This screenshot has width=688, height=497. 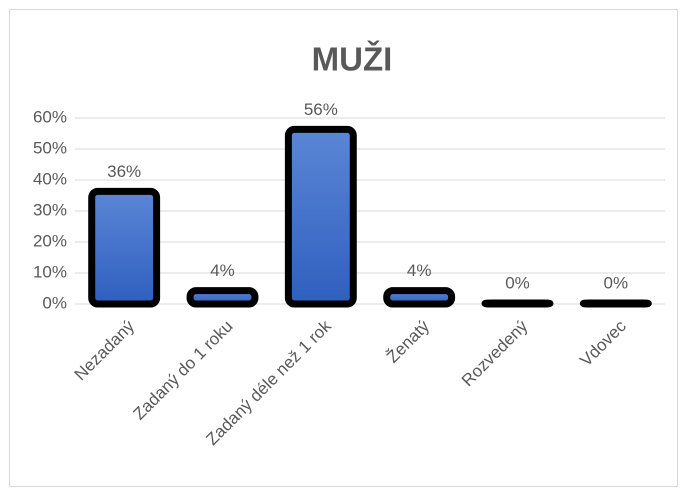 What do you see at coordinates (321, 109) in the screenshot?
I see `data-label: 56%` at bounding box center [321, 109].